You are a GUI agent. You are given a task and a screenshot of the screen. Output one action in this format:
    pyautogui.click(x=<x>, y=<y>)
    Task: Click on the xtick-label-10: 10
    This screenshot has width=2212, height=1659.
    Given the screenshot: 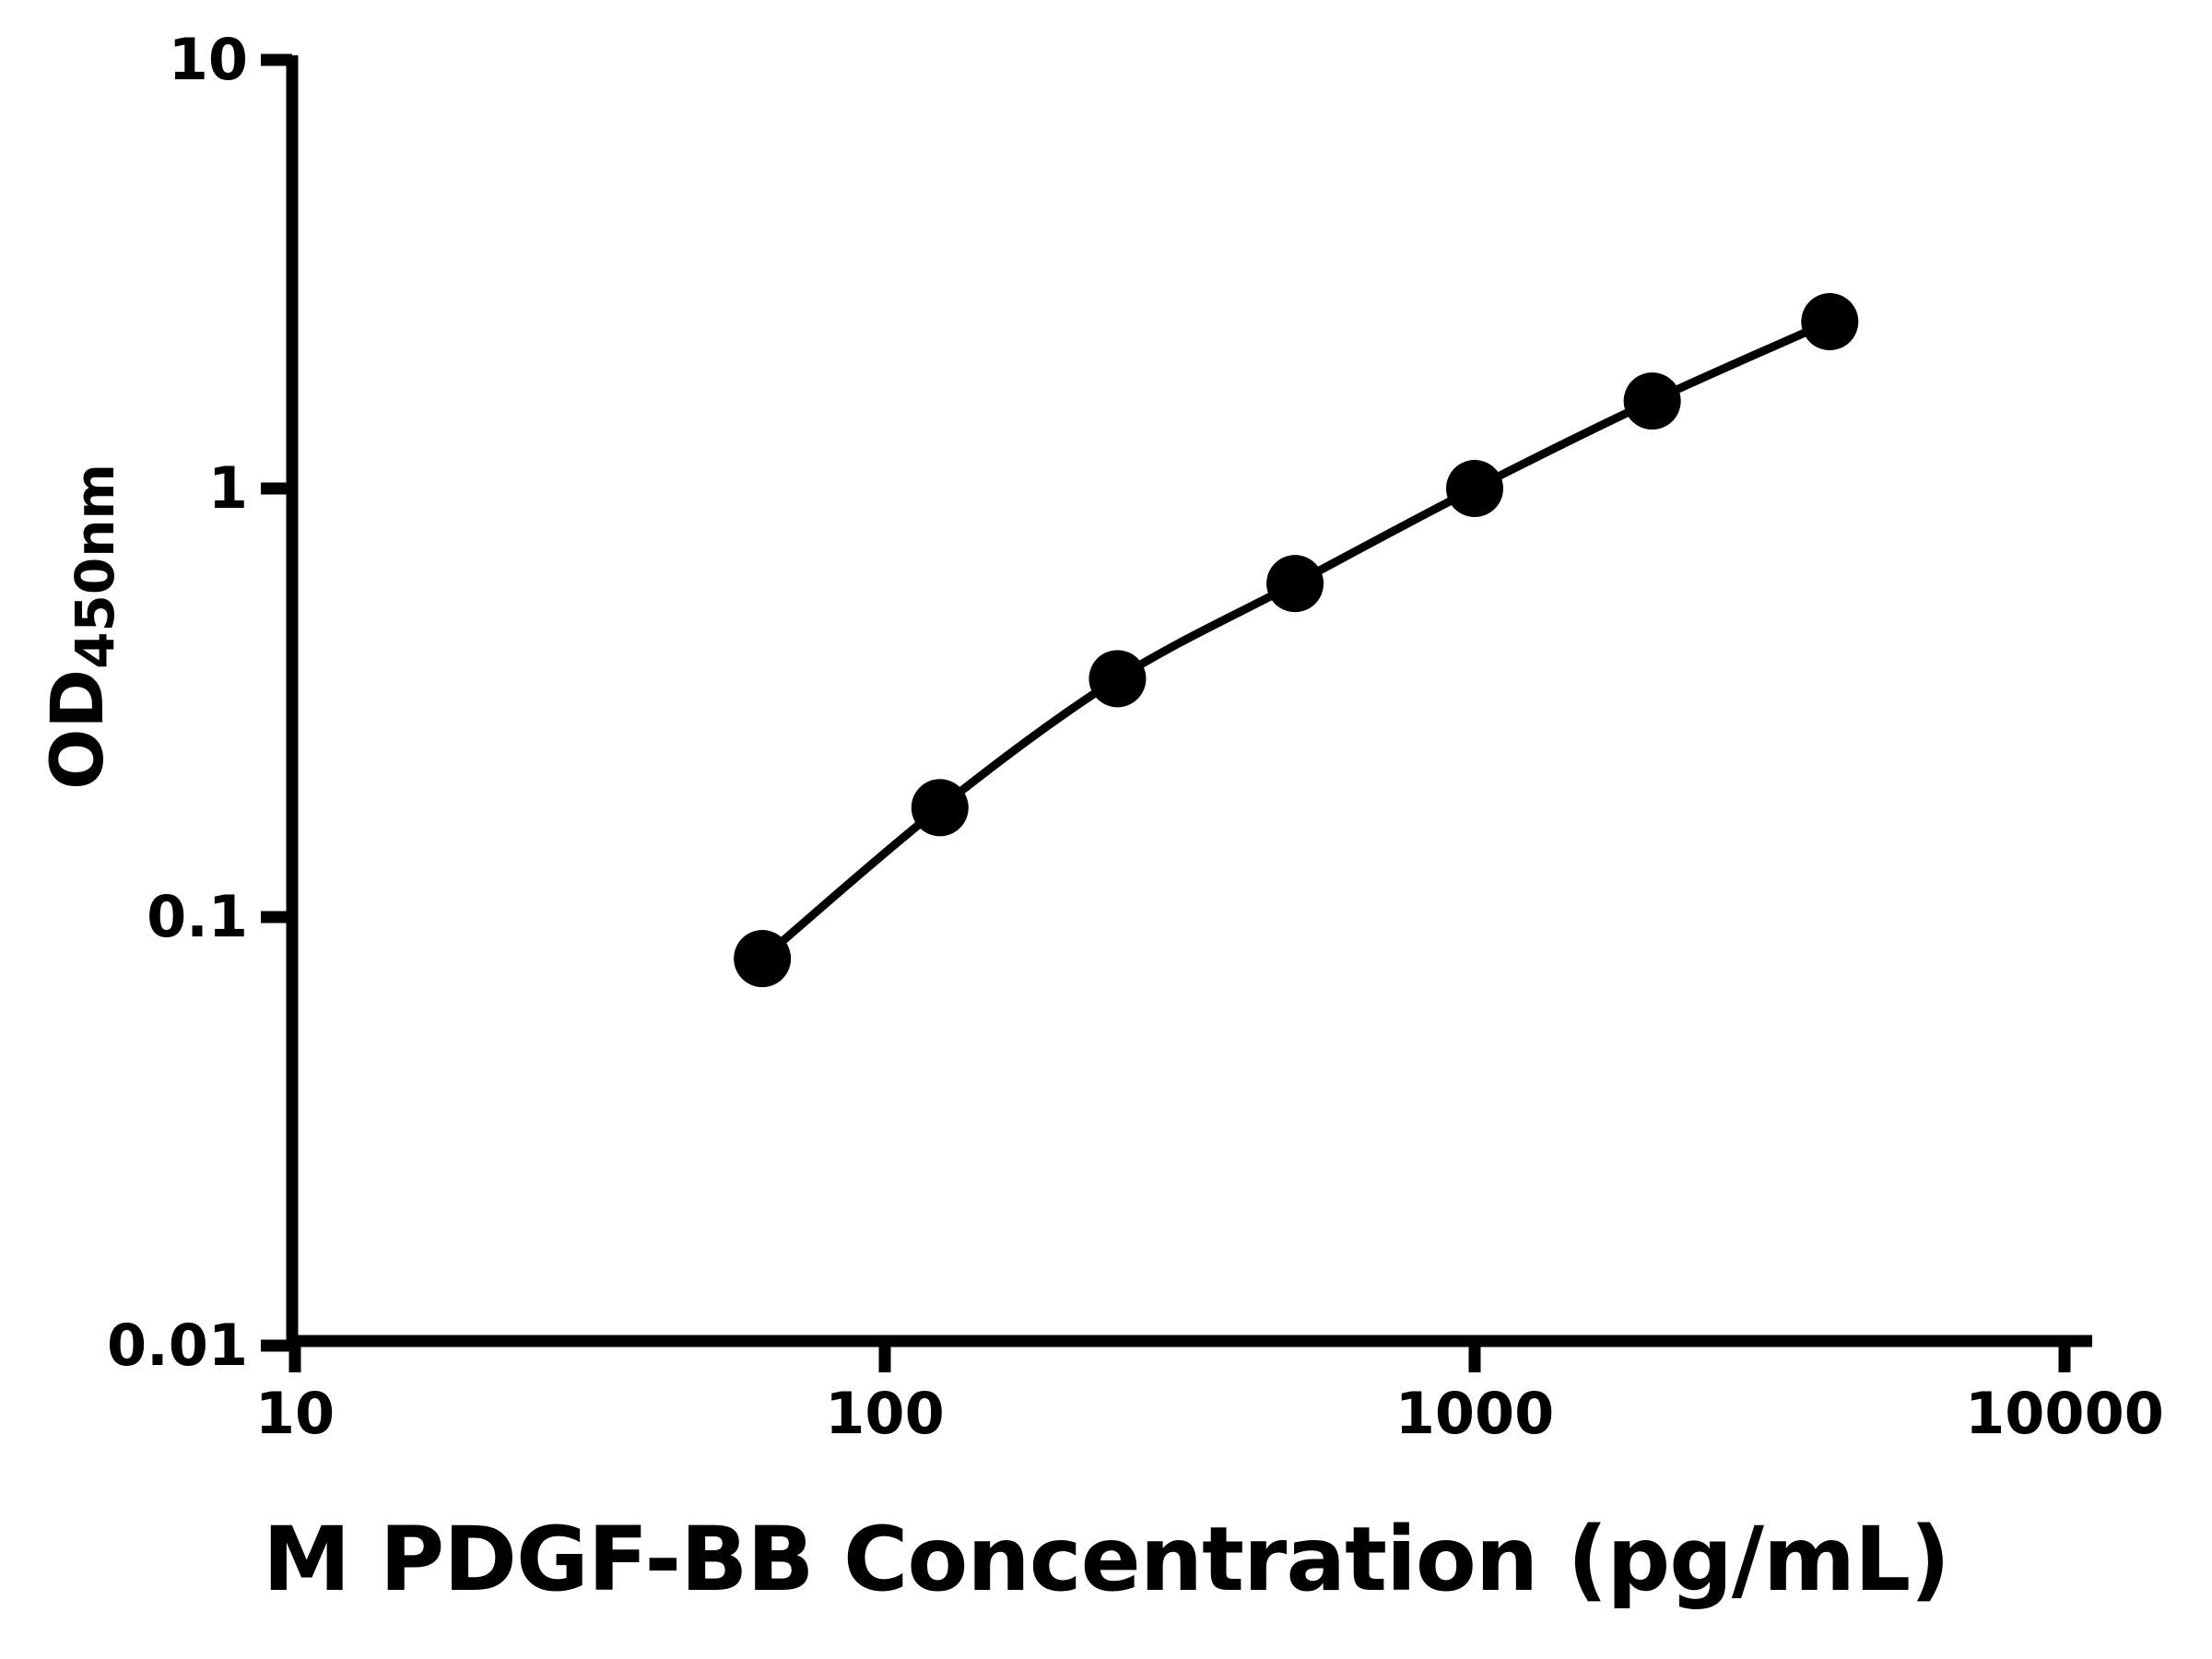 What is the action you would take?
    pyautogui.click(x=294, y=1413)
    